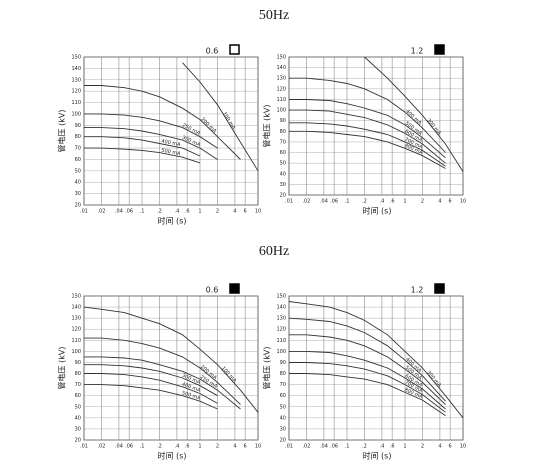 This screenshot has width=548, height=463. What do you see at coordinates (274, 251) in the screenshot?
I see `section-heading: 60Hz` at bounding box center [274, 251].